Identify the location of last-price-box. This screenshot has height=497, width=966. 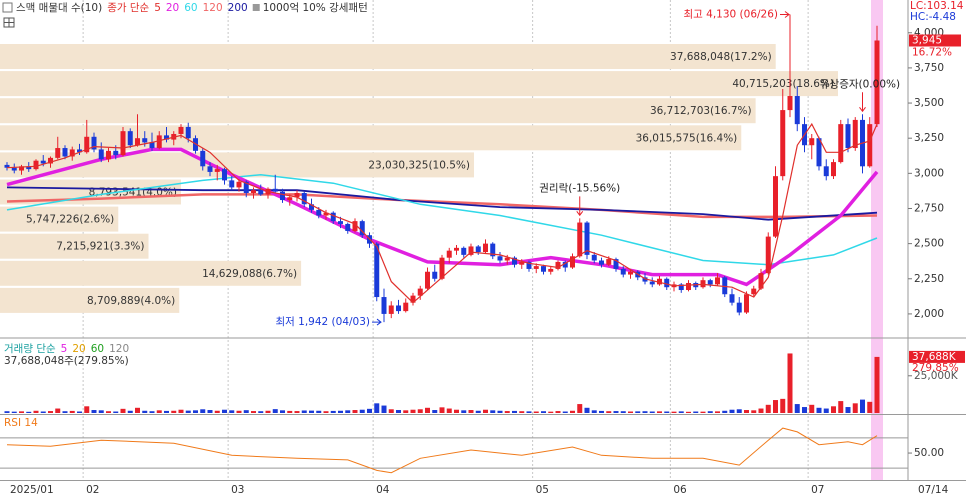
(935, 40).